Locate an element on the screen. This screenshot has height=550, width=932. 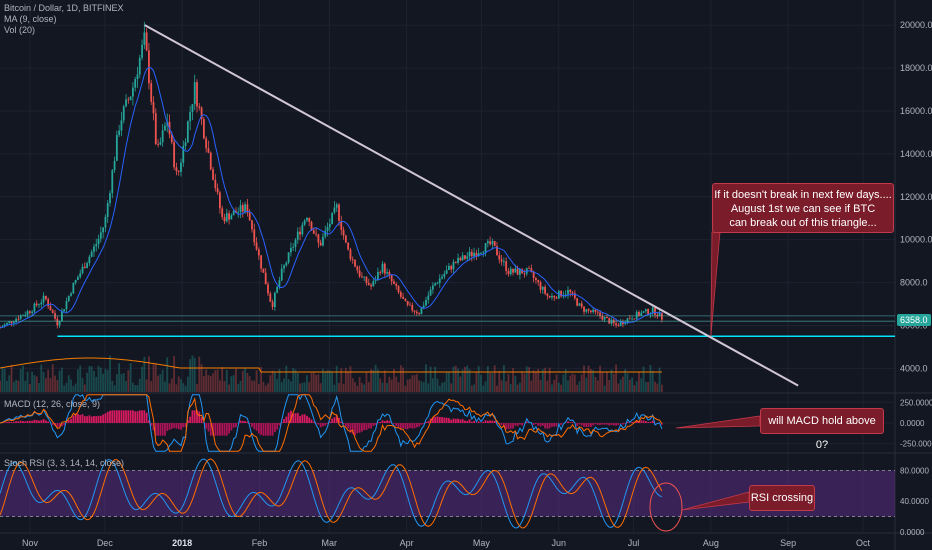
volume-legend: Vol (20) is located at coordinates (20, 30).